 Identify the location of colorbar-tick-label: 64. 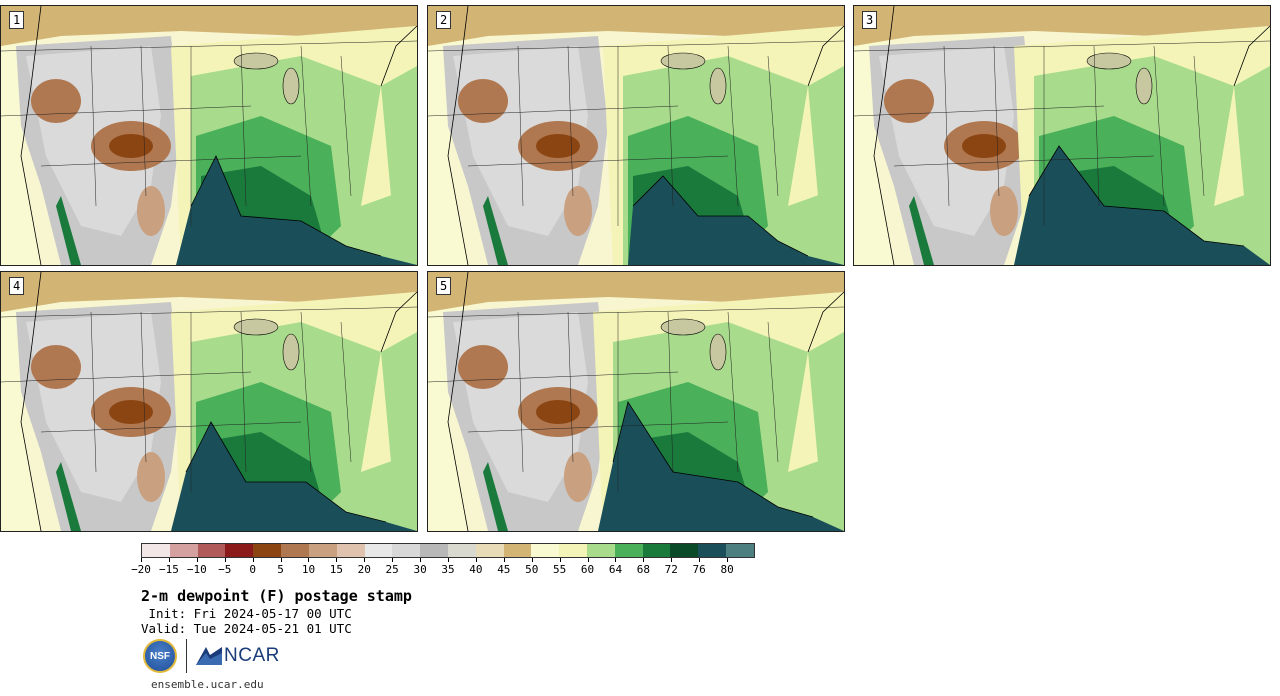
(615, 569).